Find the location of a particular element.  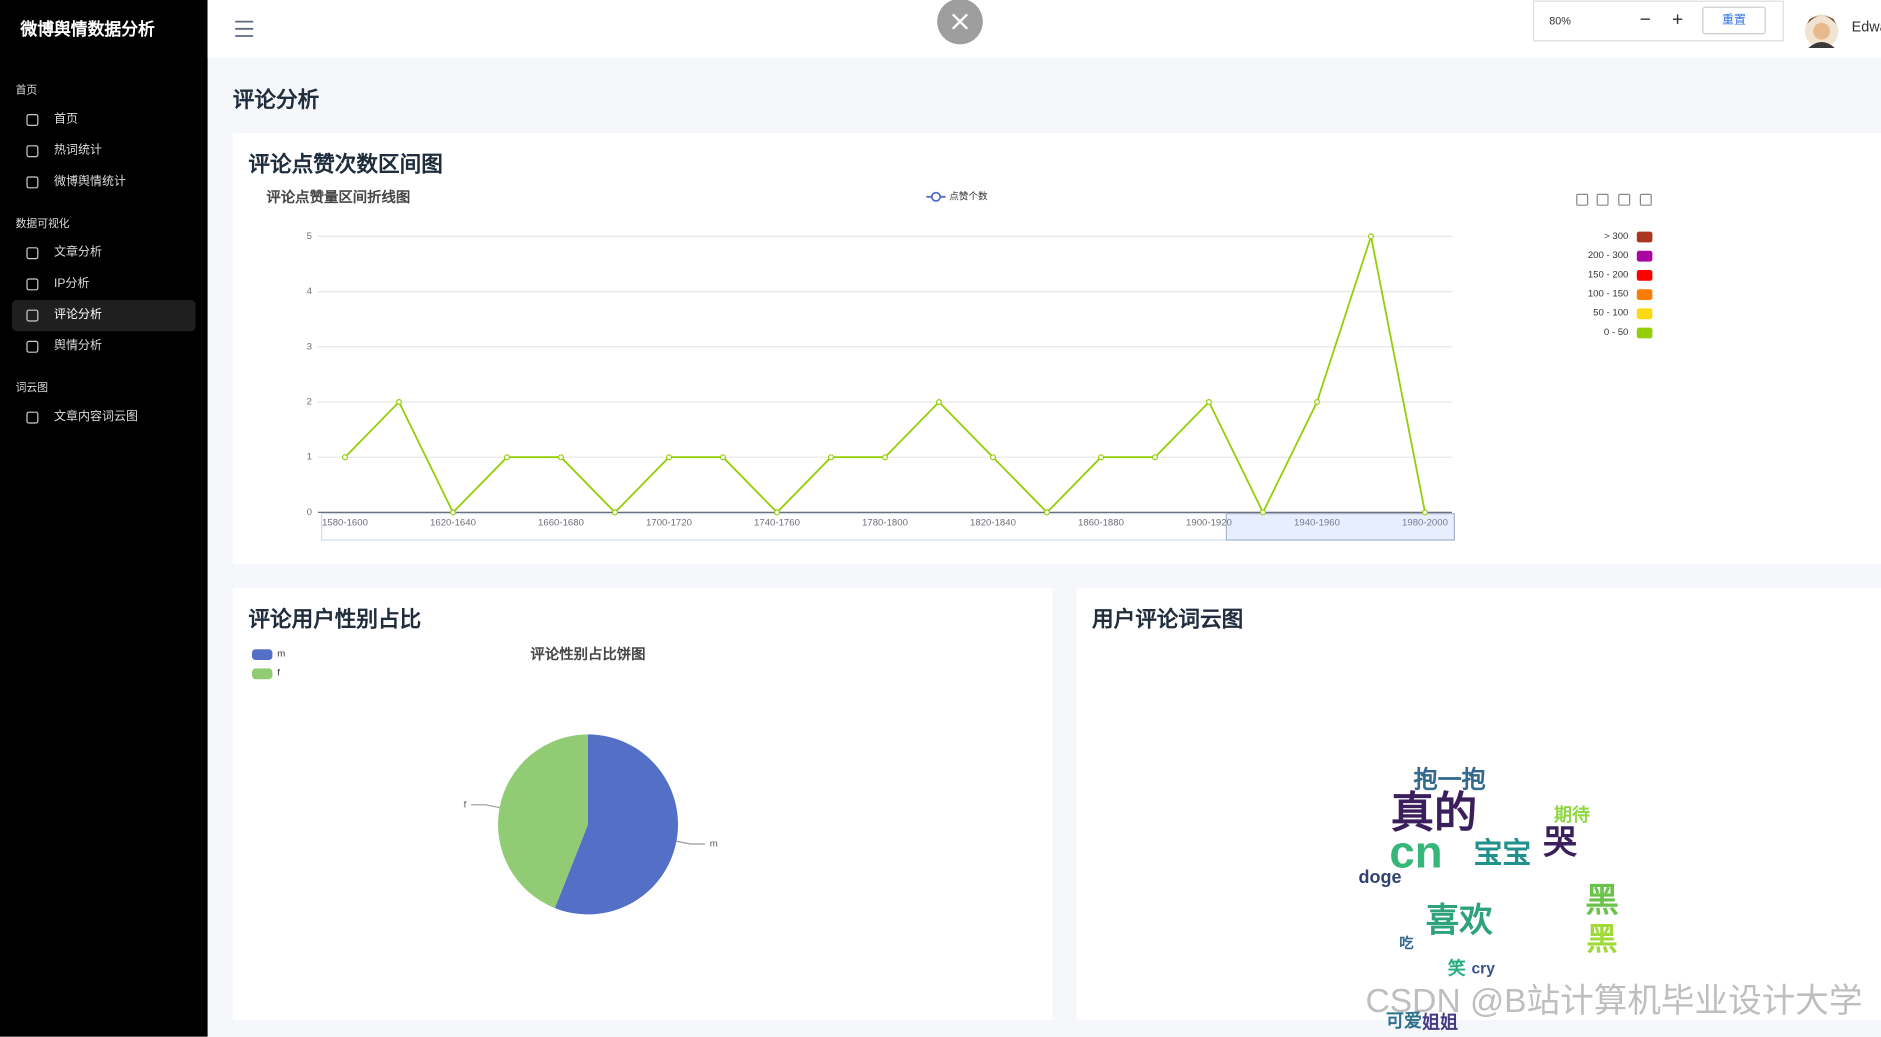

cloud-word: 姐姐 is located at coordinates (1440, 1021).